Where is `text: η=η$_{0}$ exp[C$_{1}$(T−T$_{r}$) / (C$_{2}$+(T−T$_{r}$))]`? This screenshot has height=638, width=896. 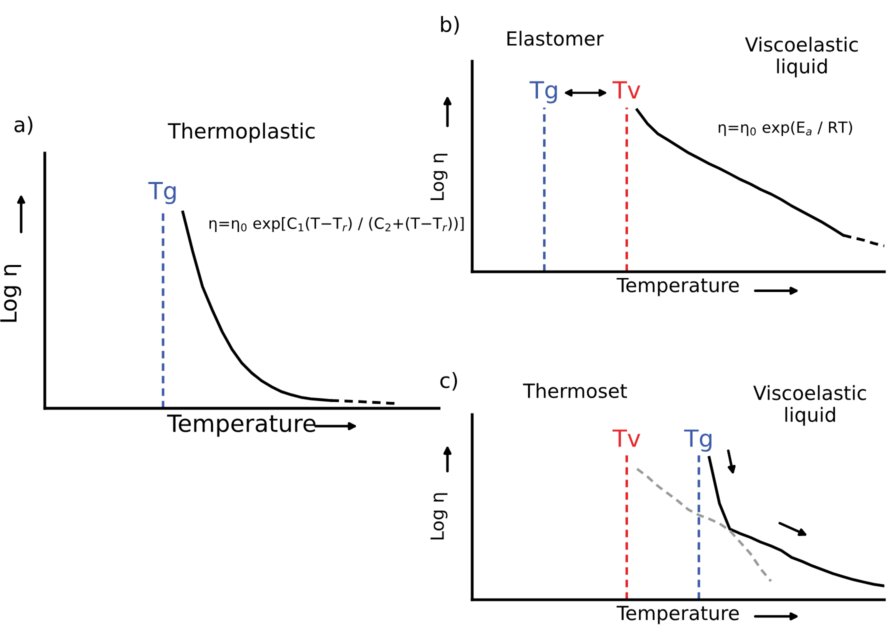 text: η=η$_{0}$ exp[C$_{1}$(T−T$_{r}$) / (C$_{2}$+(T−T$_{r}$))] is located at coordinates (337, 224).